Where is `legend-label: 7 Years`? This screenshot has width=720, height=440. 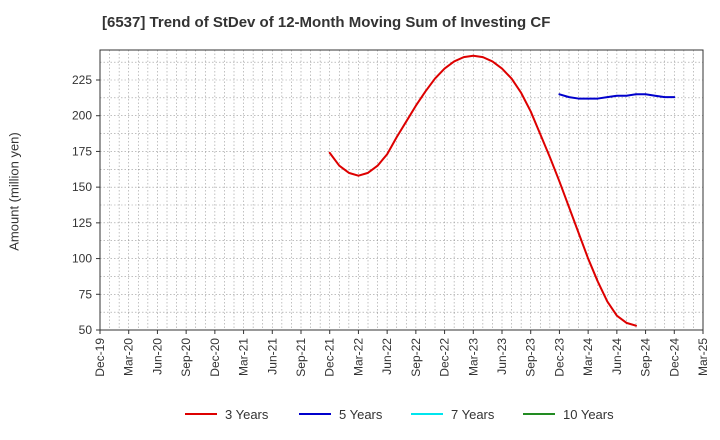 legend-label: 7 Years is located at coordinates (473, 414).